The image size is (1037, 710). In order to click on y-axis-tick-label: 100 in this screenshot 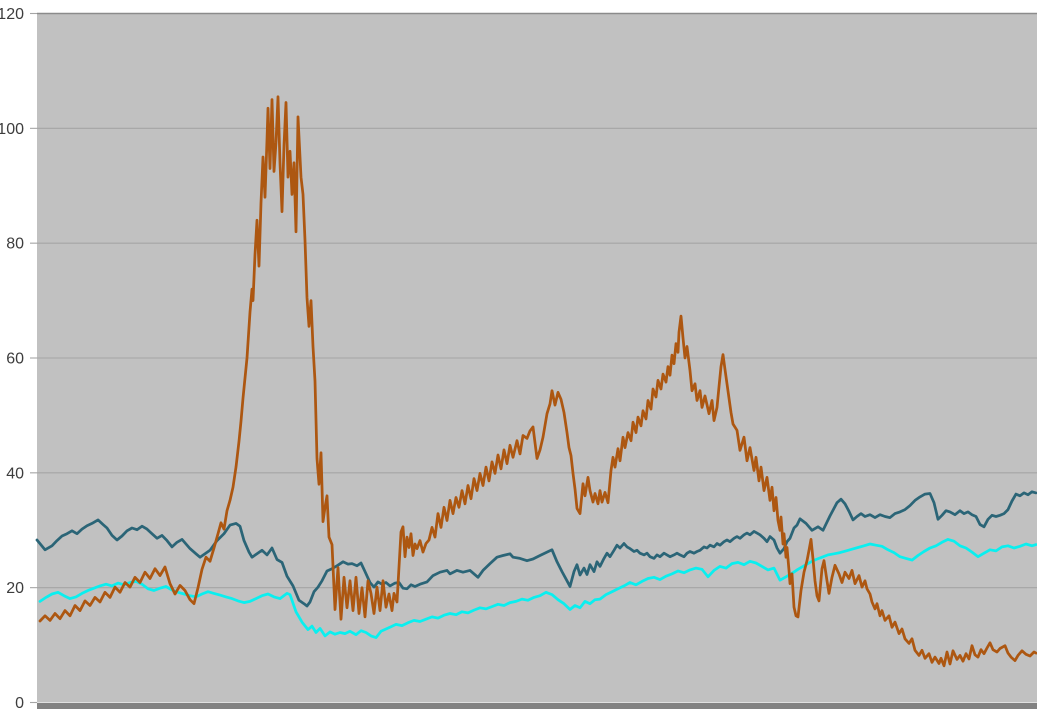, I will do `click(12, 129)`.